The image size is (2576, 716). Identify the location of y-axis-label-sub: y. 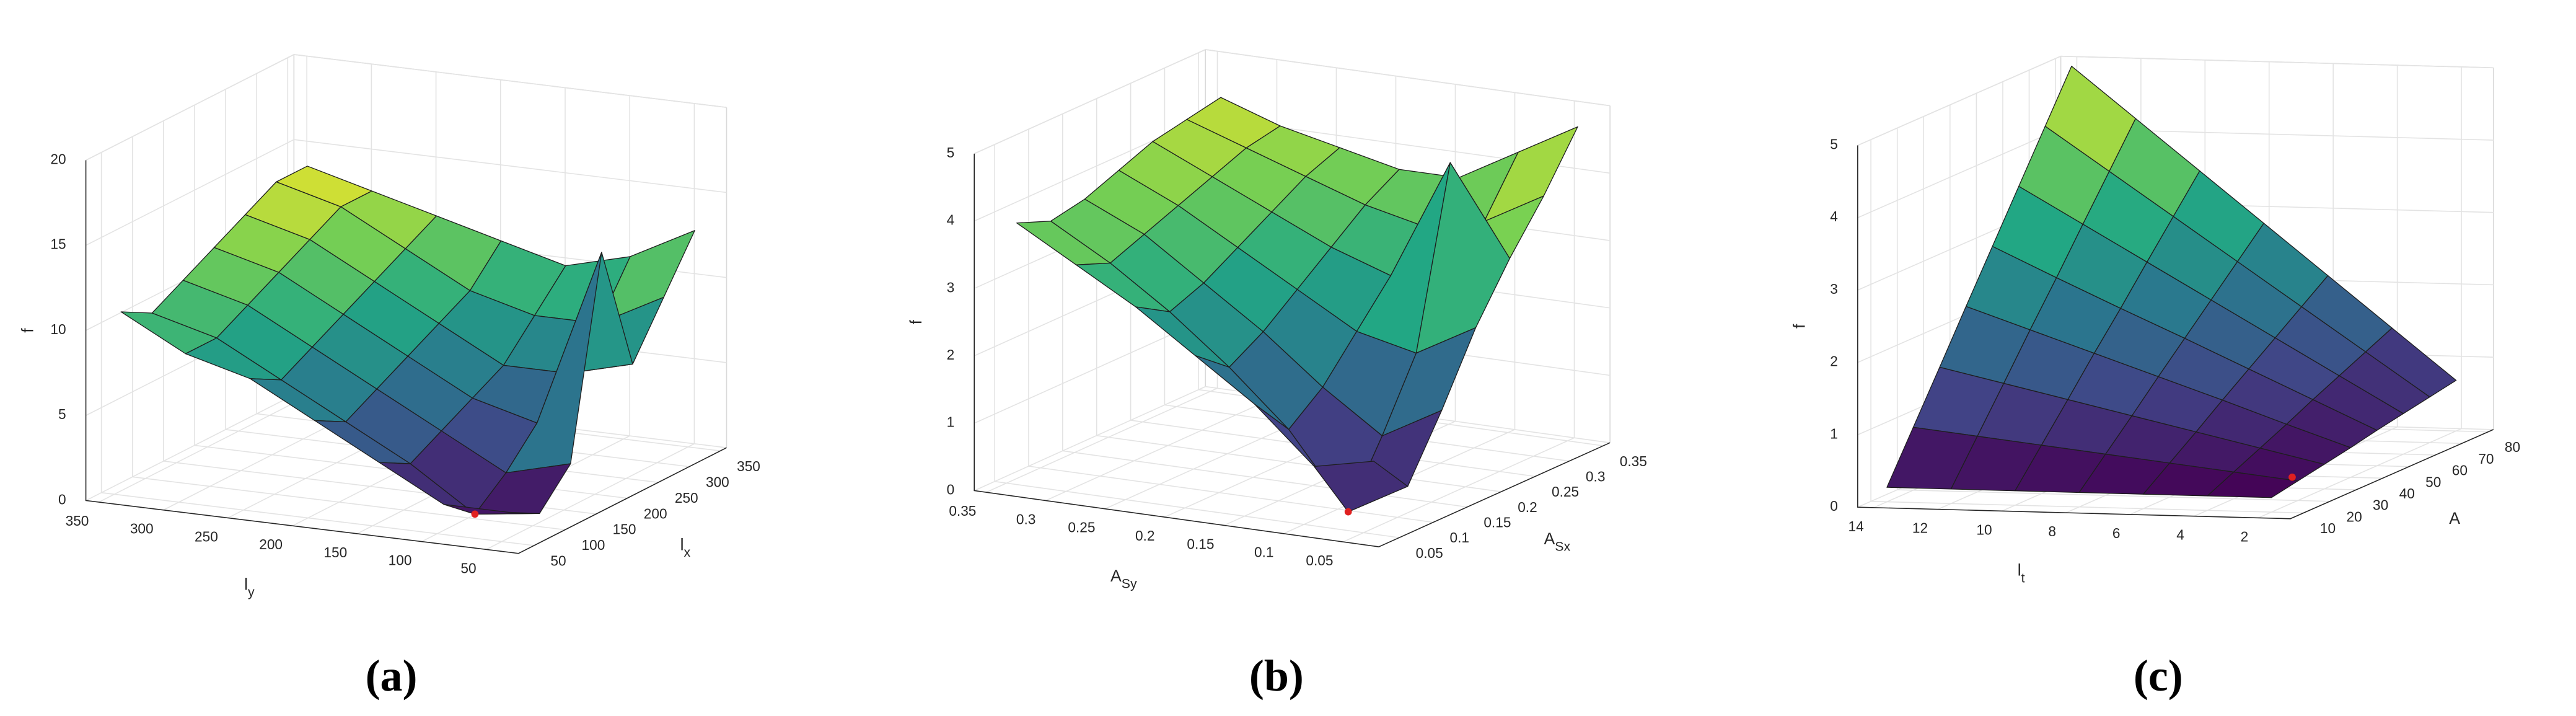
(252, 592).